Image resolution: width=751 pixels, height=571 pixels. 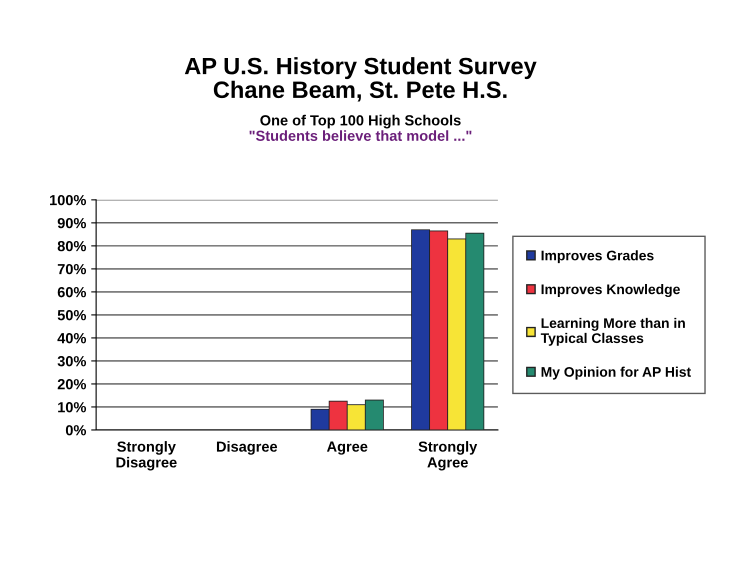 I want to click on chart-title: AP U.S. History Student Survey Chane Beam, St. Pete H.S., so click(x=360, y=79).